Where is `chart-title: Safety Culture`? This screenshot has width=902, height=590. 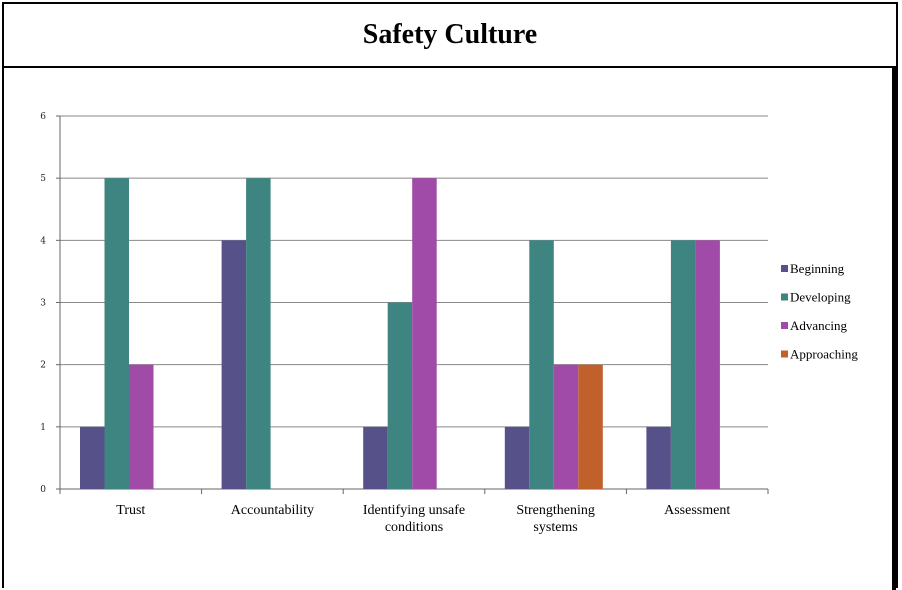
chart-title: Safety Culture is located at coordinates (450, 34).